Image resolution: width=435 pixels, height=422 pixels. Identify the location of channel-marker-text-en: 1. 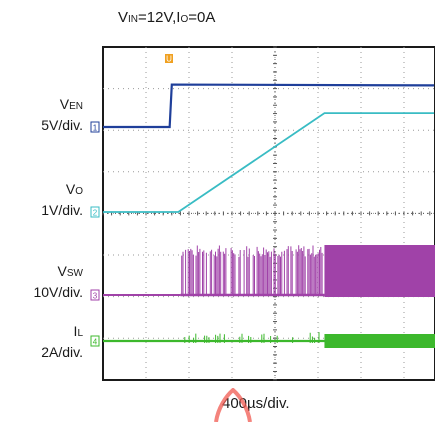
(95, 128).